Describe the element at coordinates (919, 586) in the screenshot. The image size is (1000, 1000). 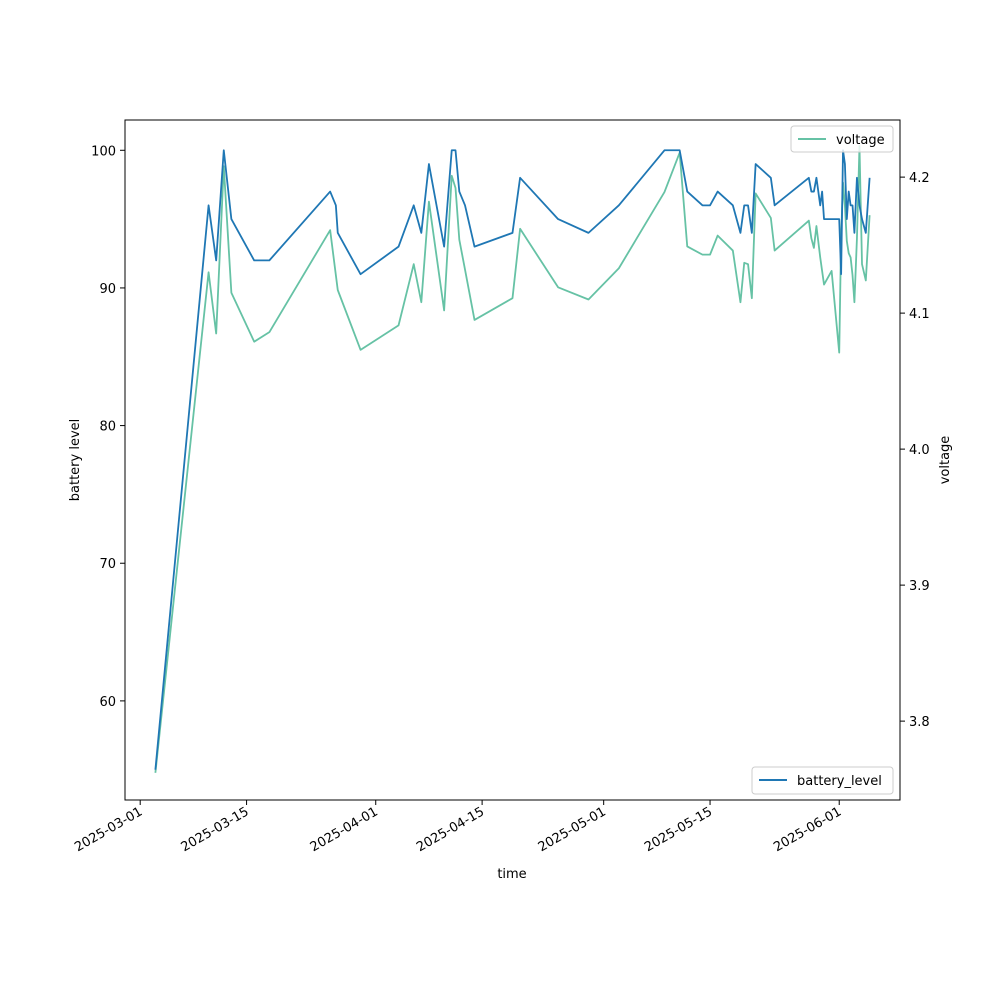
I see `right-tick-label: 3.9` at that location.